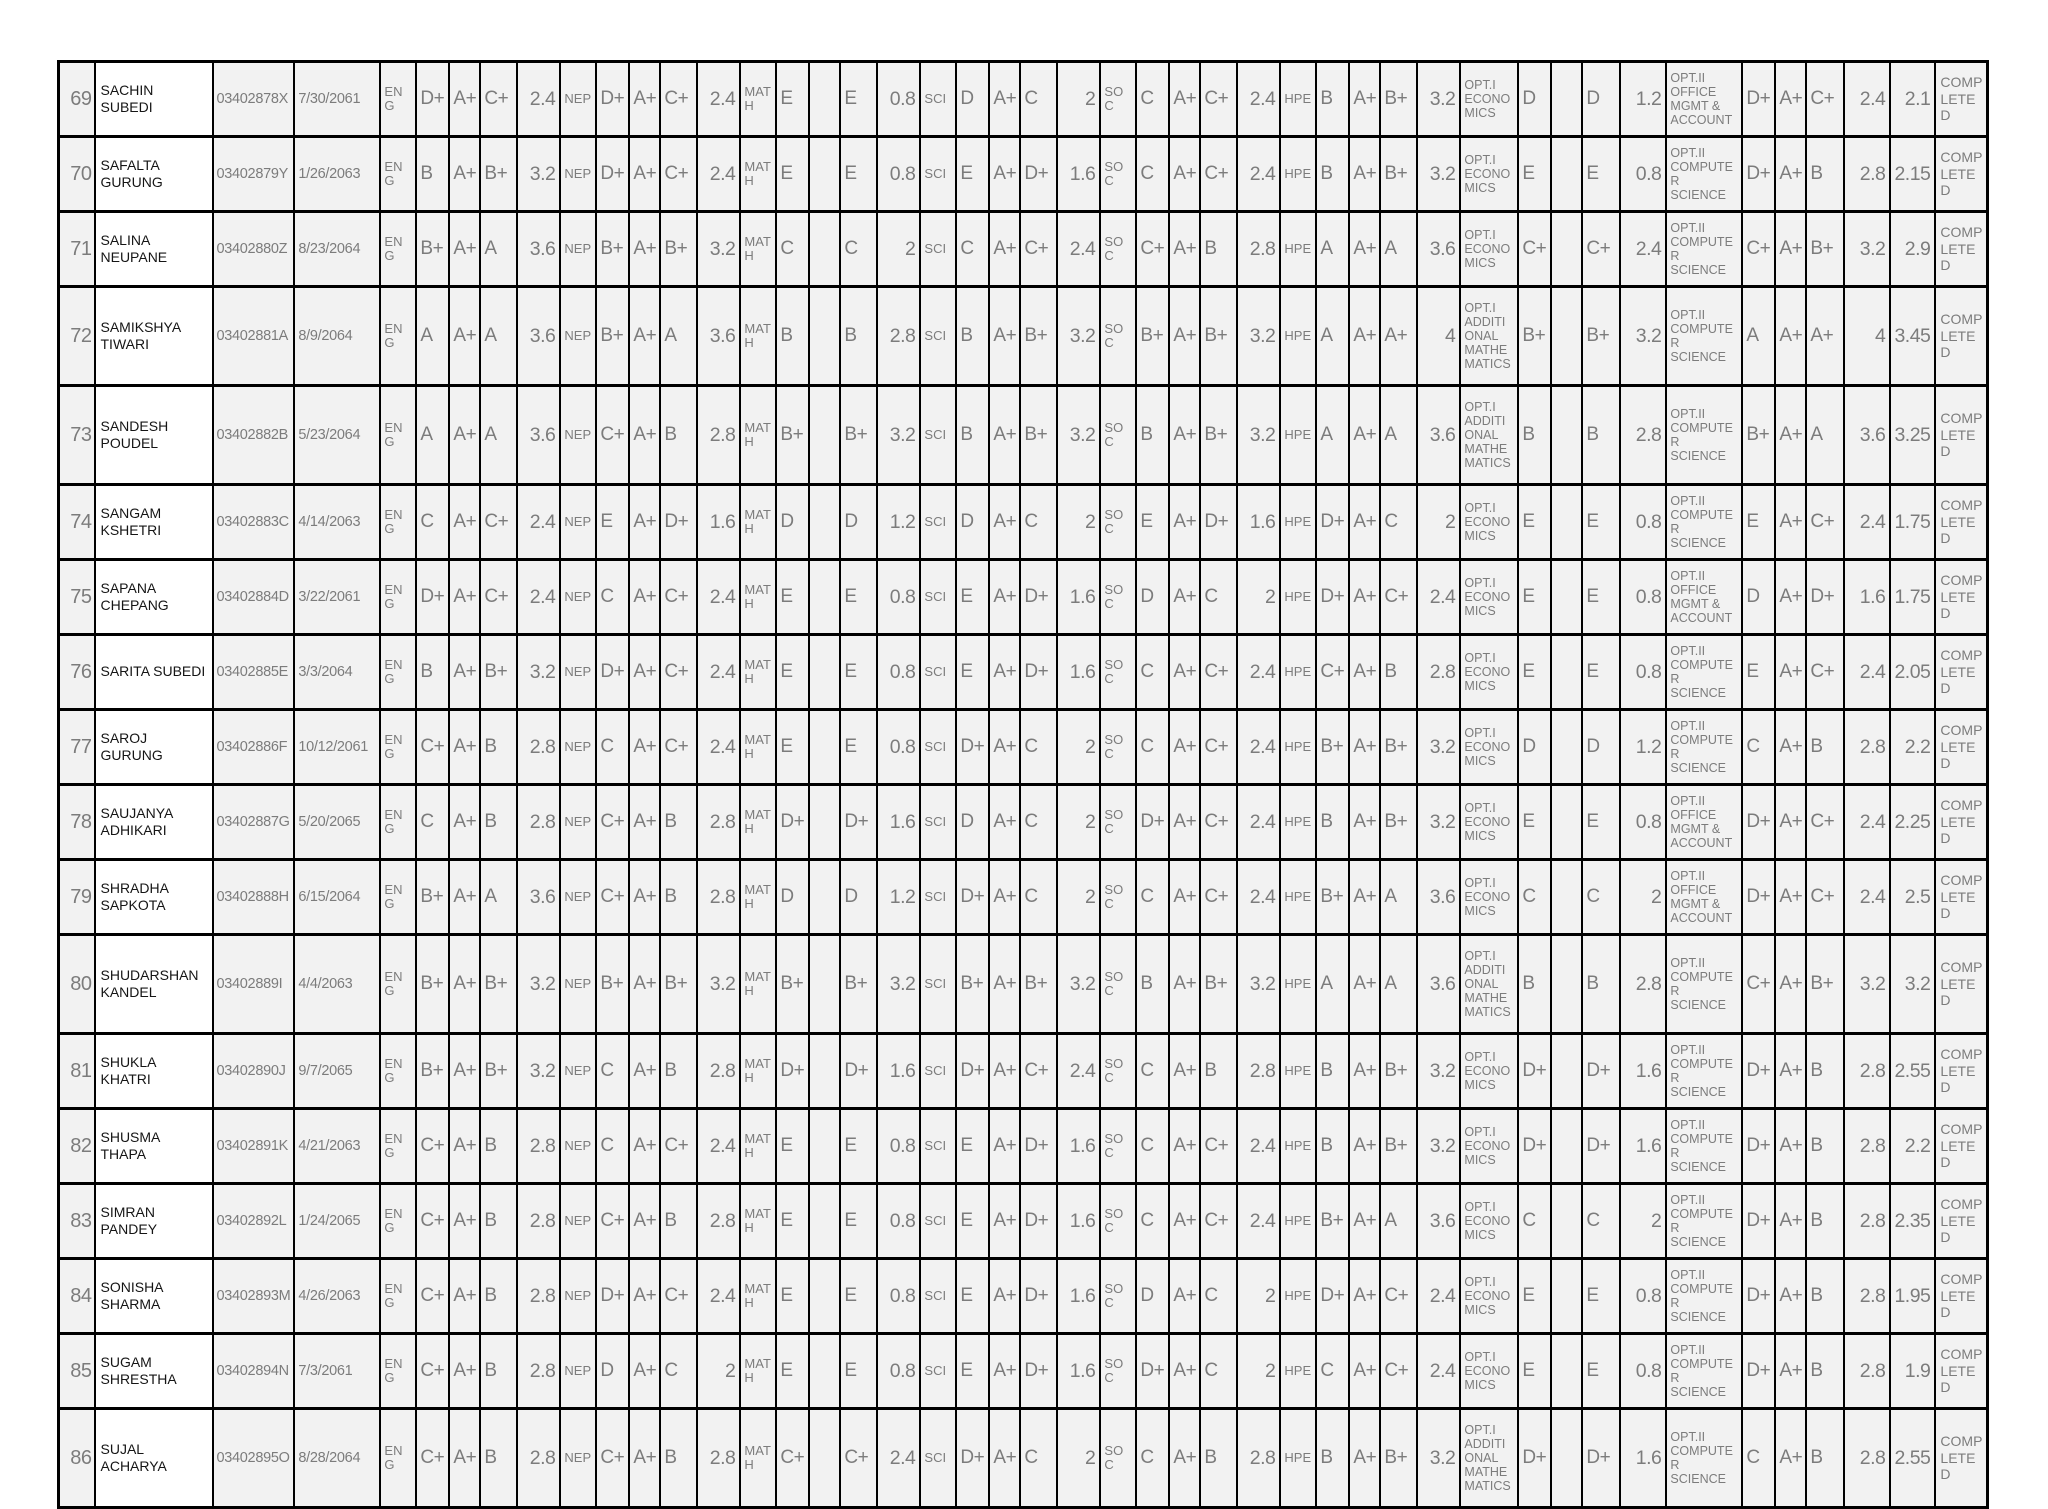 This screenshot has height=1509, width=2048. What do you see at coordinates (578, 435) in the screenshot?
I see `nep-subject-label: NEP` at bounding box center [578, 435].